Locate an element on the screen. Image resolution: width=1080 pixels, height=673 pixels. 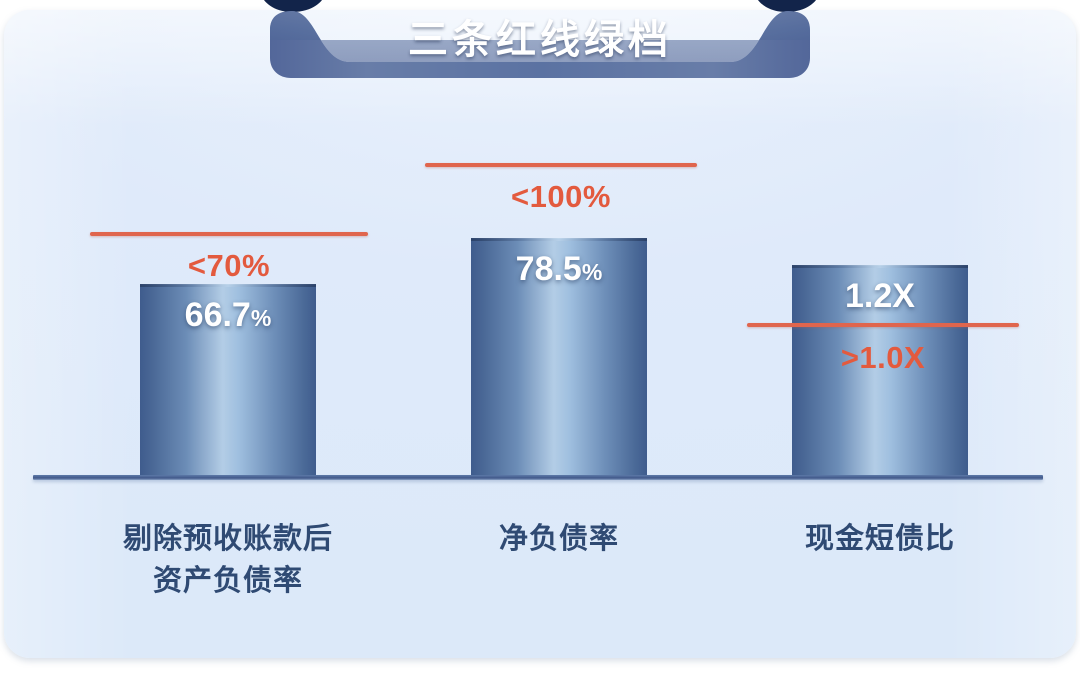
ribbon-body-icon is located at coordinates (540, 44).